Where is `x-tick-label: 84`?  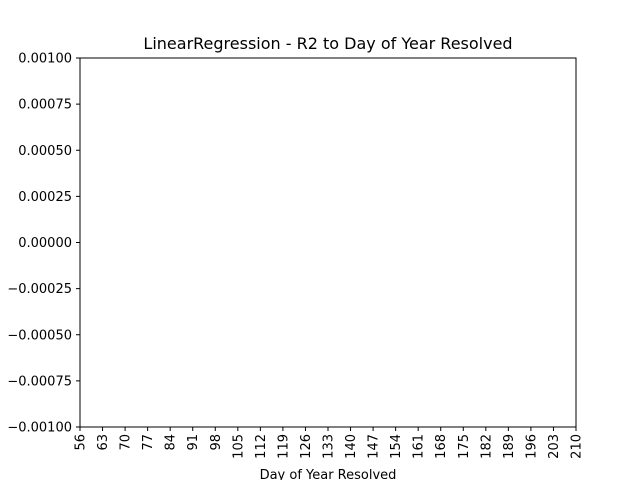 x-tick-label: 84 is located at coordinates (171, 442).